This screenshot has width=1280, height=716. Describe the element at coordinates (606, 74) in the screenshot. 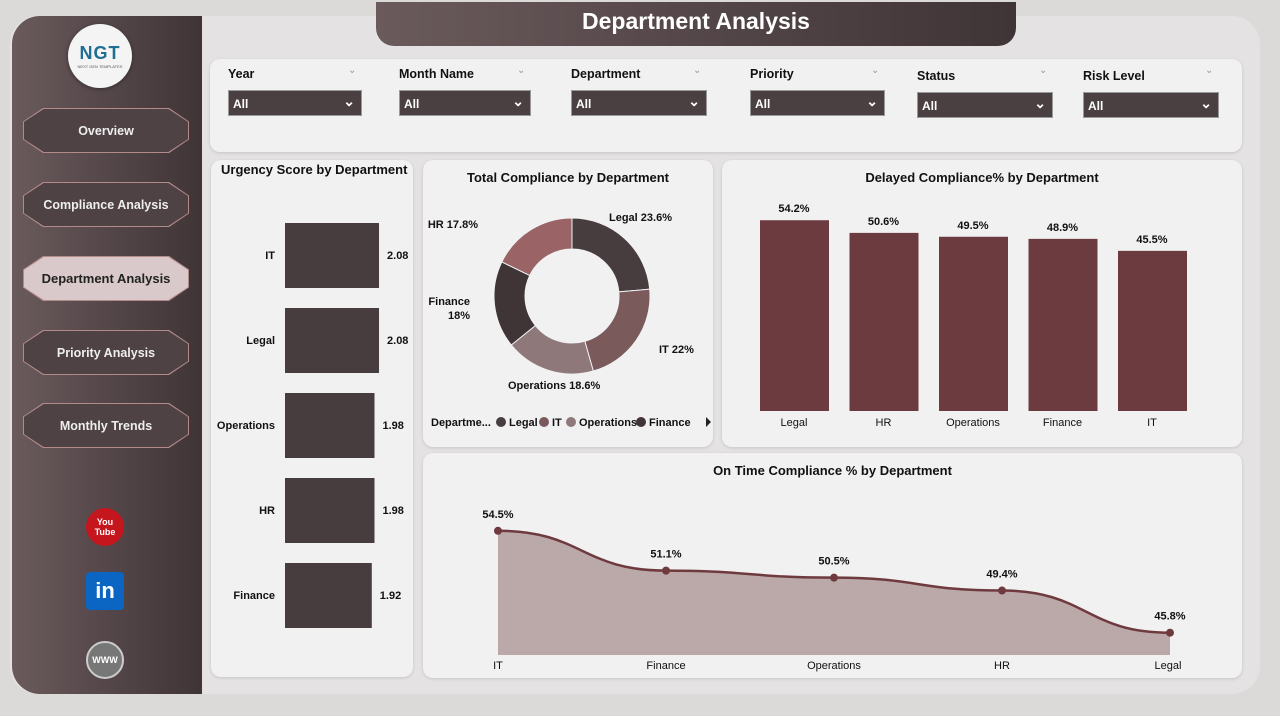

I see `filter-label: Department` at that location.